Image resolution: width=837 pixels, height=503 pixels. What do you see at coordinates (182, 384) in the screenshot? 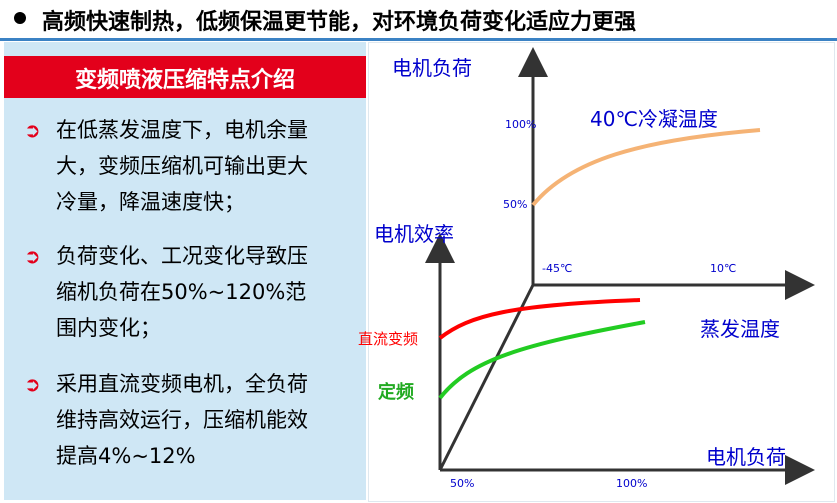
I see `feature-line: 采用直流变频电机，全负荷` at bounding box center [182, 384].